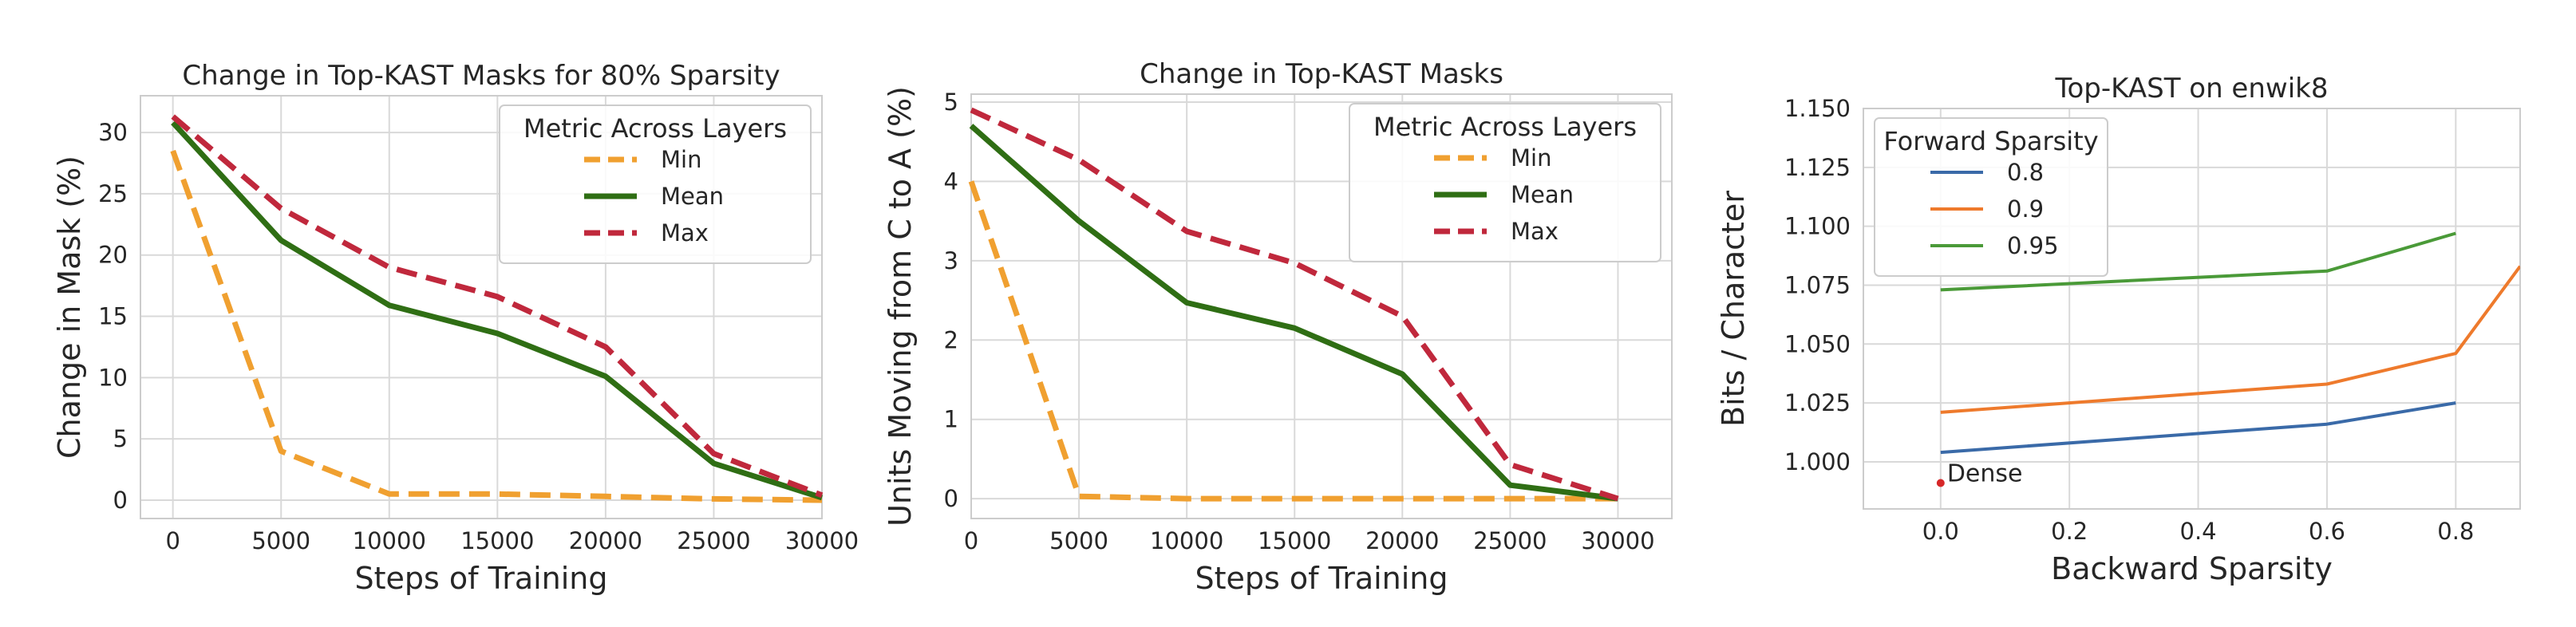  I want to click on y-tick-label: 1.050, so click(1817, 344).